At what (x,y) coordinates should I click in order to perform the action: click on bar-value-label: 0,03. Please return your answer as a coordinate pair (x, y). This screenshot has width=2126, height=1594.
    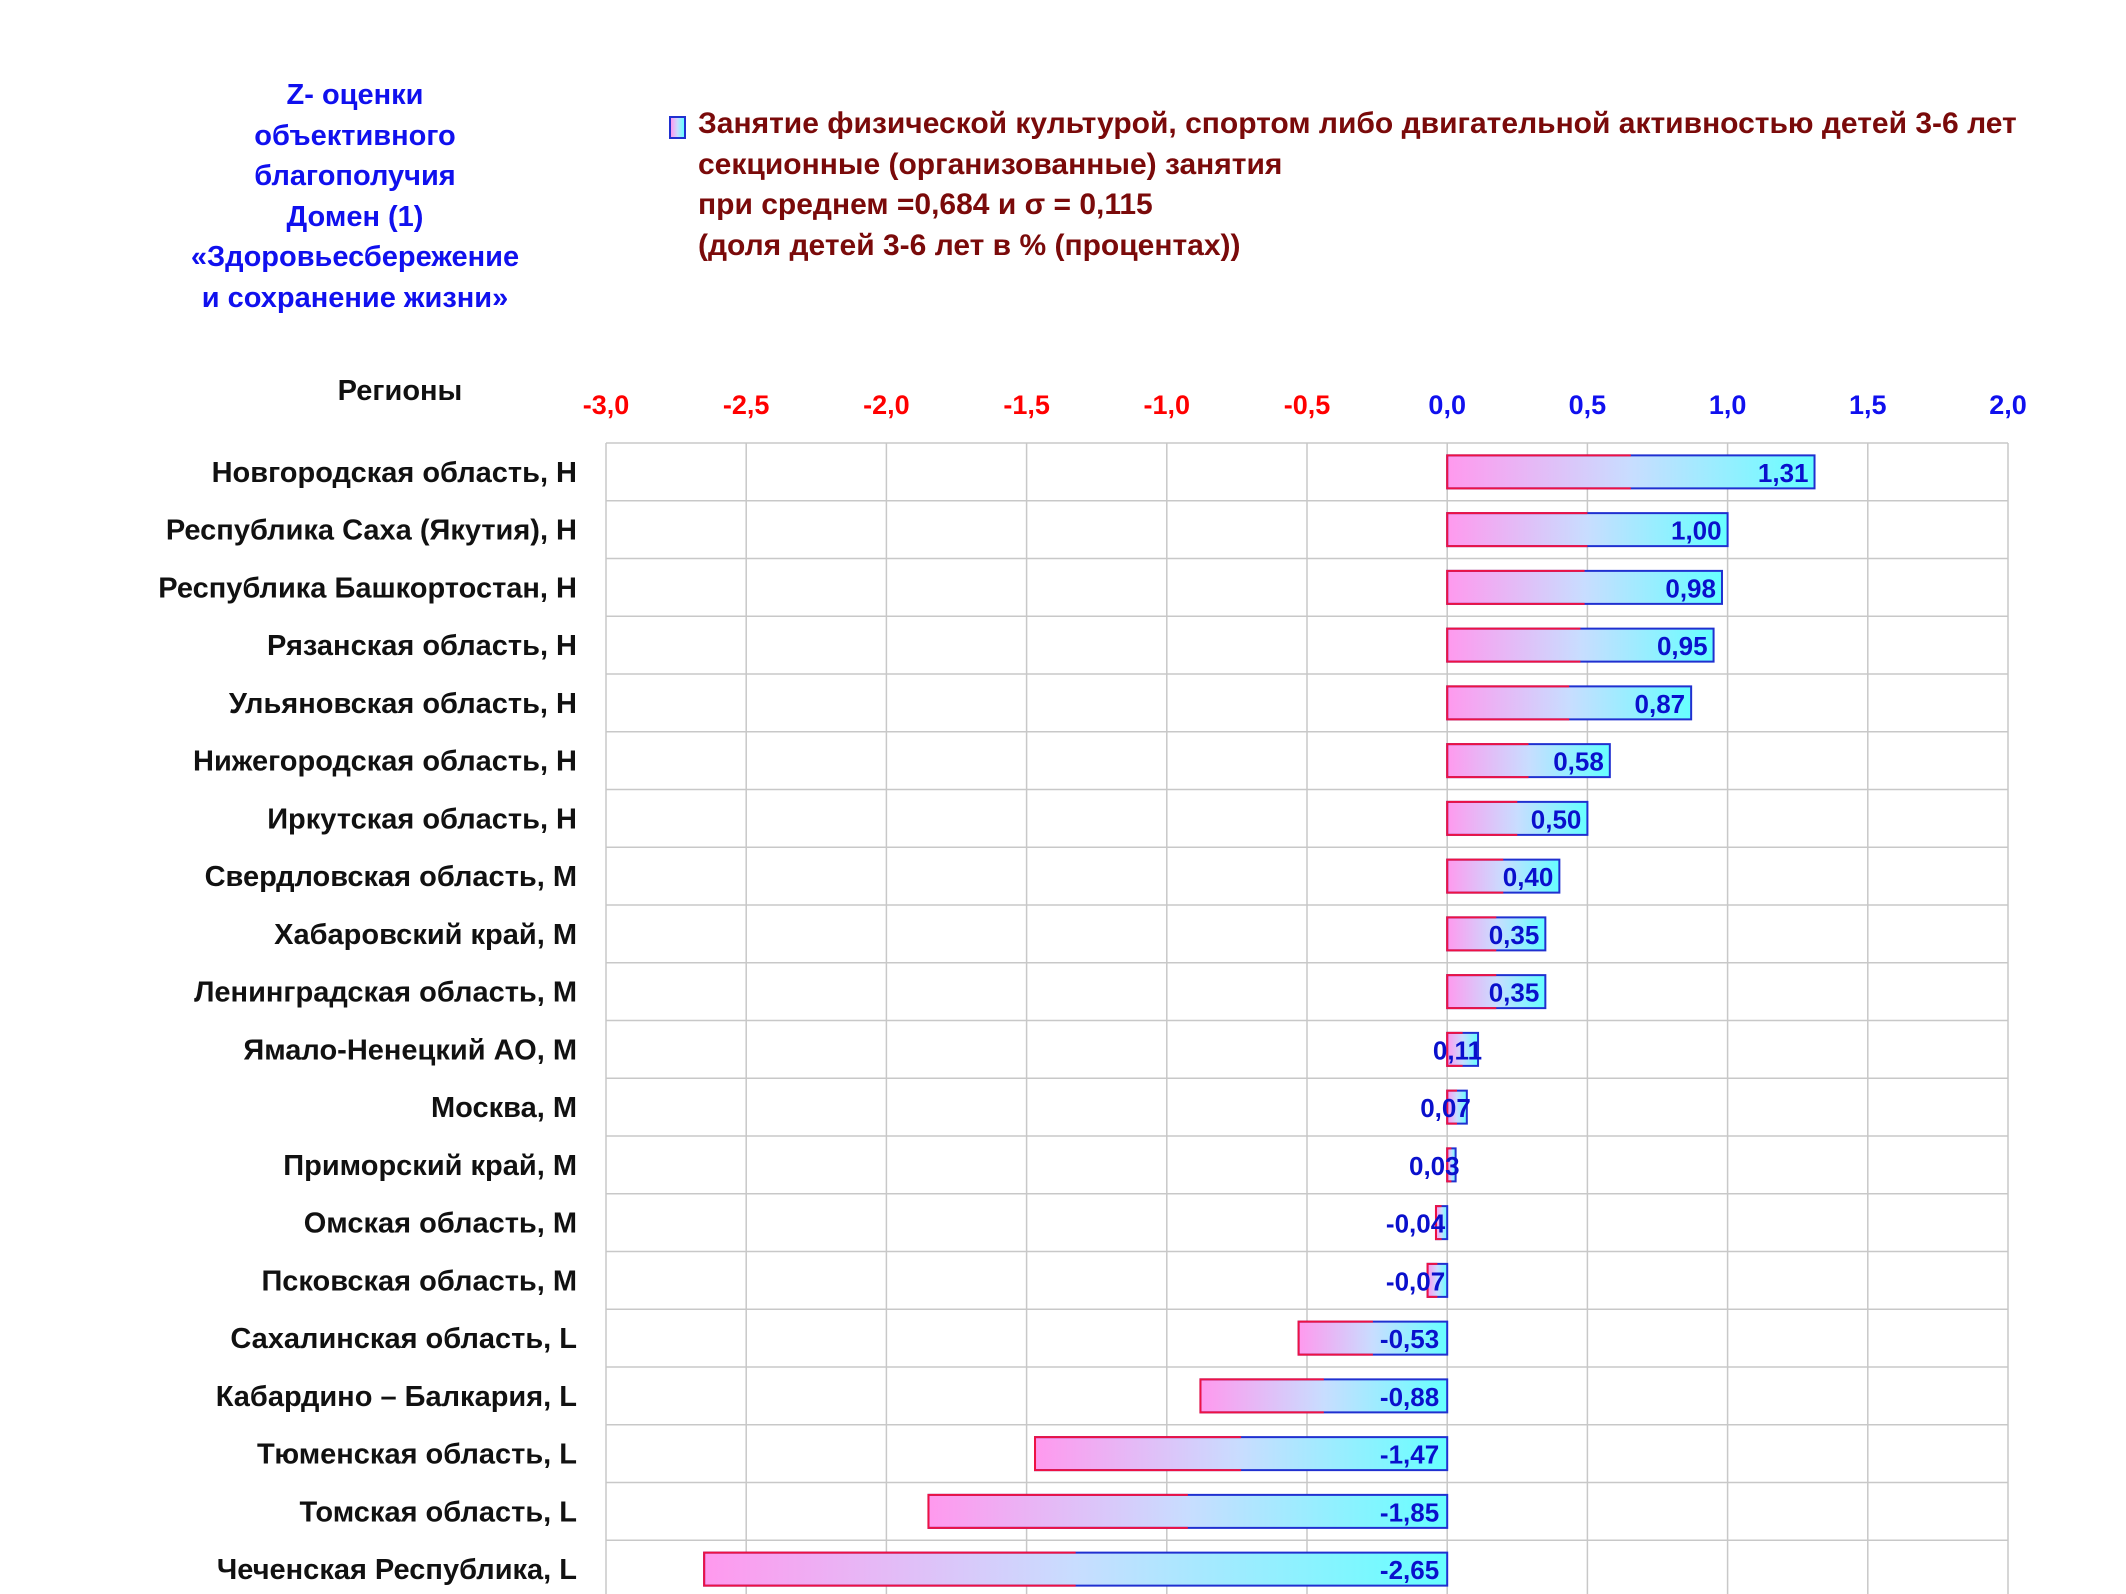
    Looking at the image, I should click on (1434, 1166).